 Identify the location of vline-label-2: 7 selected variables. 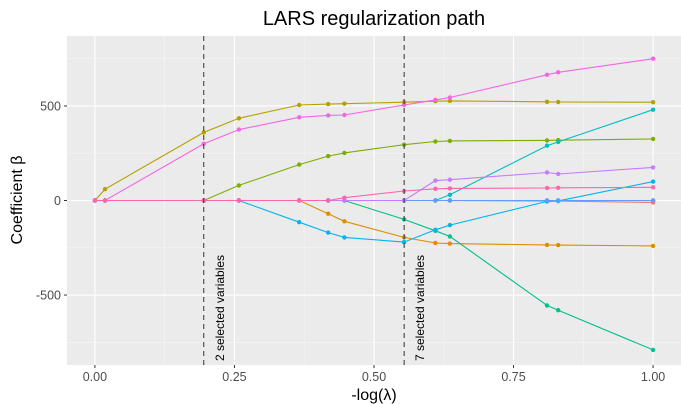
(420, 308).